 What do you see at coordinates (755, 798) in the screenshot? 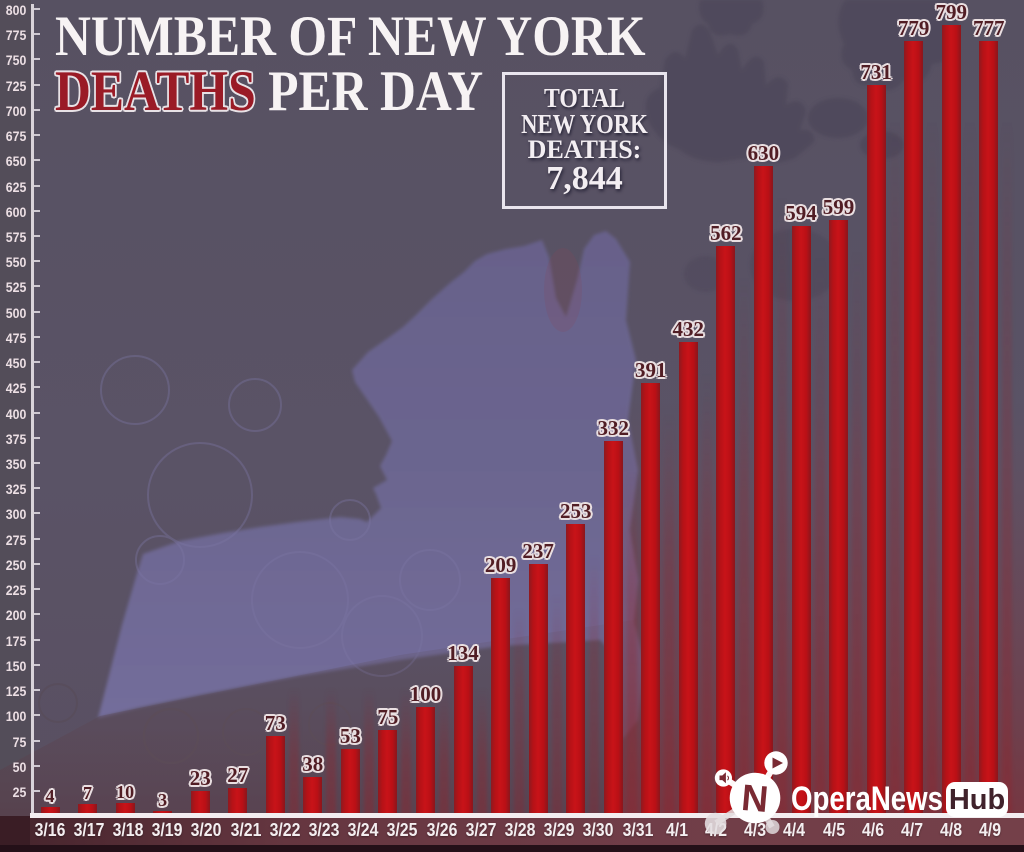
I see `svg-text: N` at bounding box center [755, 798].